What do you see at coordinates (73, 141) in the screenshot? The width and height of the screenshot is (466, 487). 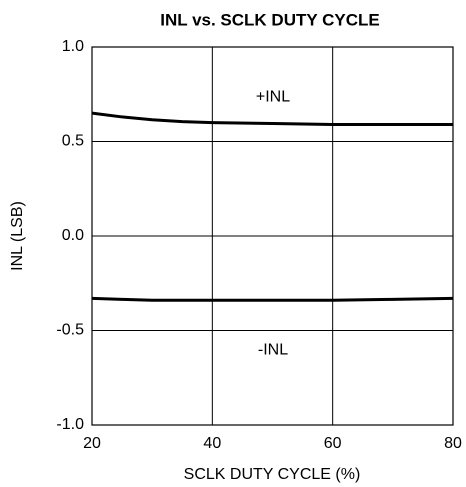 I see `y-tick-label: 0.5` at bounding box center [73, 141].